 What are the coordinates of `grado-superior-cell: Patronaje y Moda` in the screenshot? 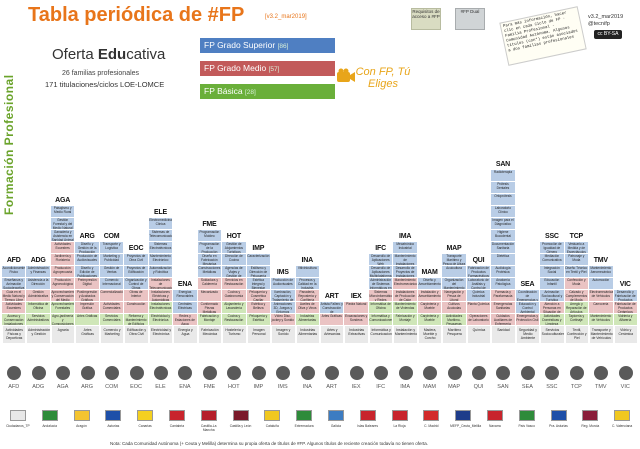 It's located at (576, 260).